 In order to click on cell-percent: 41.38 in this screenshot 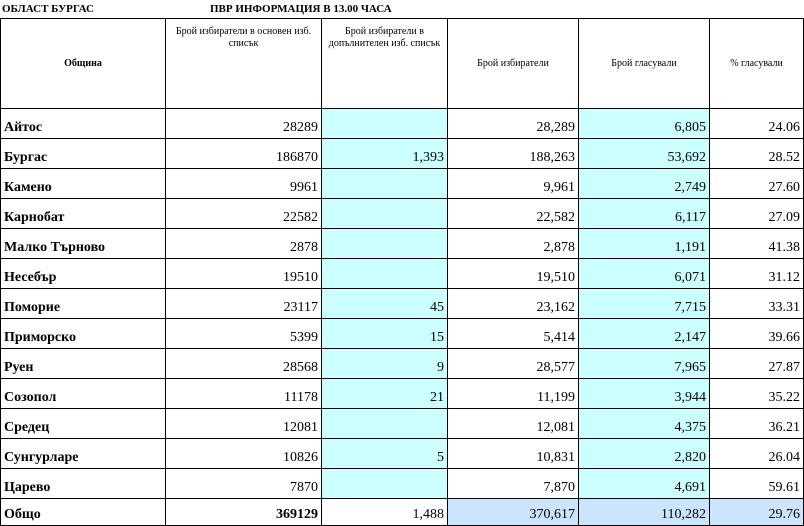, I will do `click(756, 243)`.